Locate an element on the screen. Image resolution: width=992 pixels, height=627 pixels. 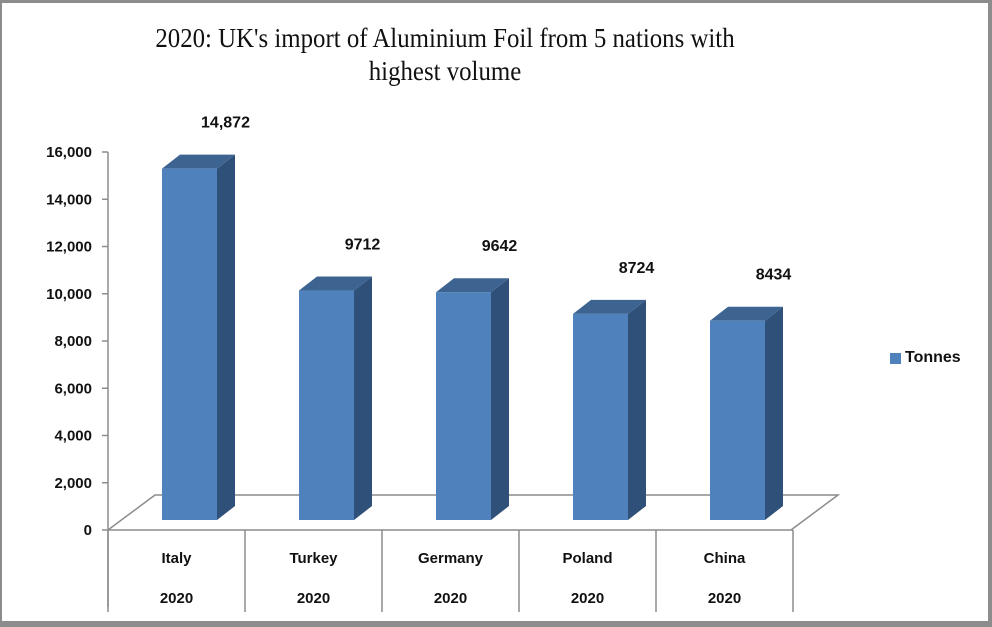
legend-label-tonnes: Tonnes is located at coordinates (933, 357).